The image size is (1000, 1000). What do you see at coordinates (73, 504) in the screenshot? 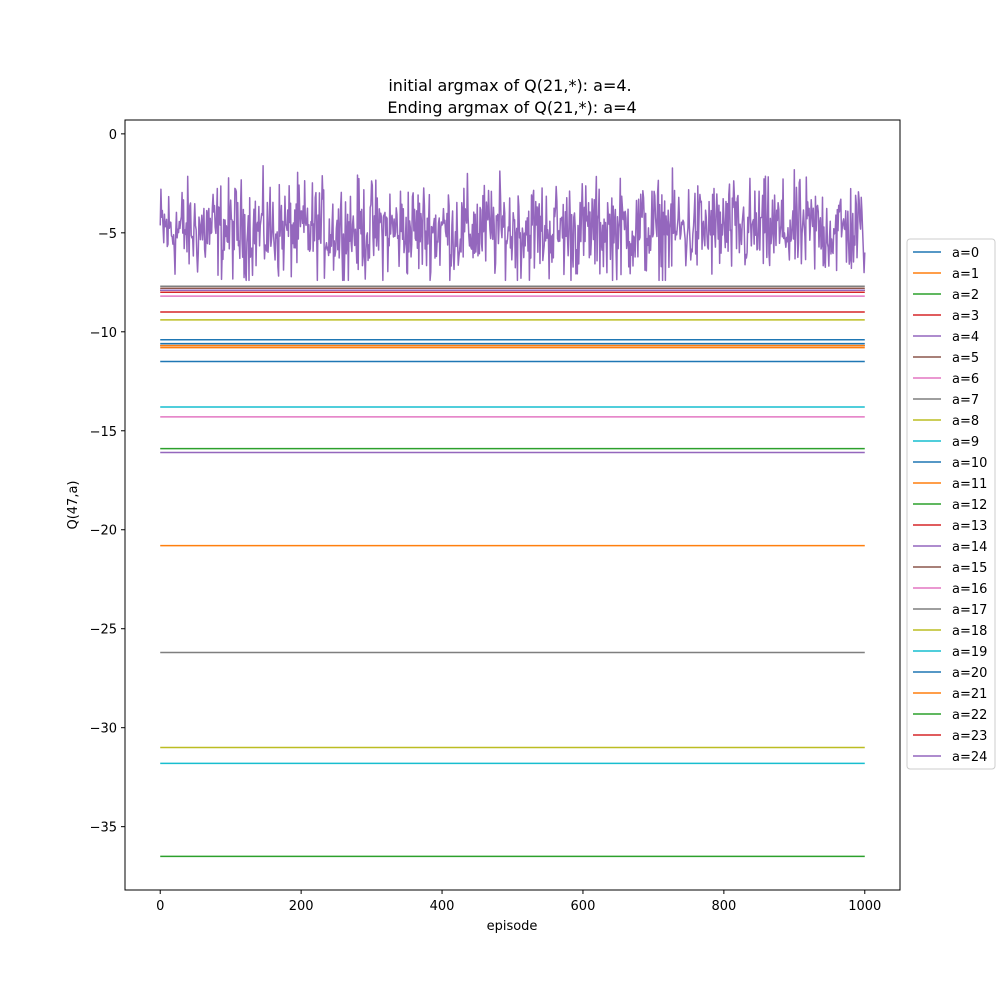
I see `y-axis-label: Q(47,a)` at bounding box center [73, 504].